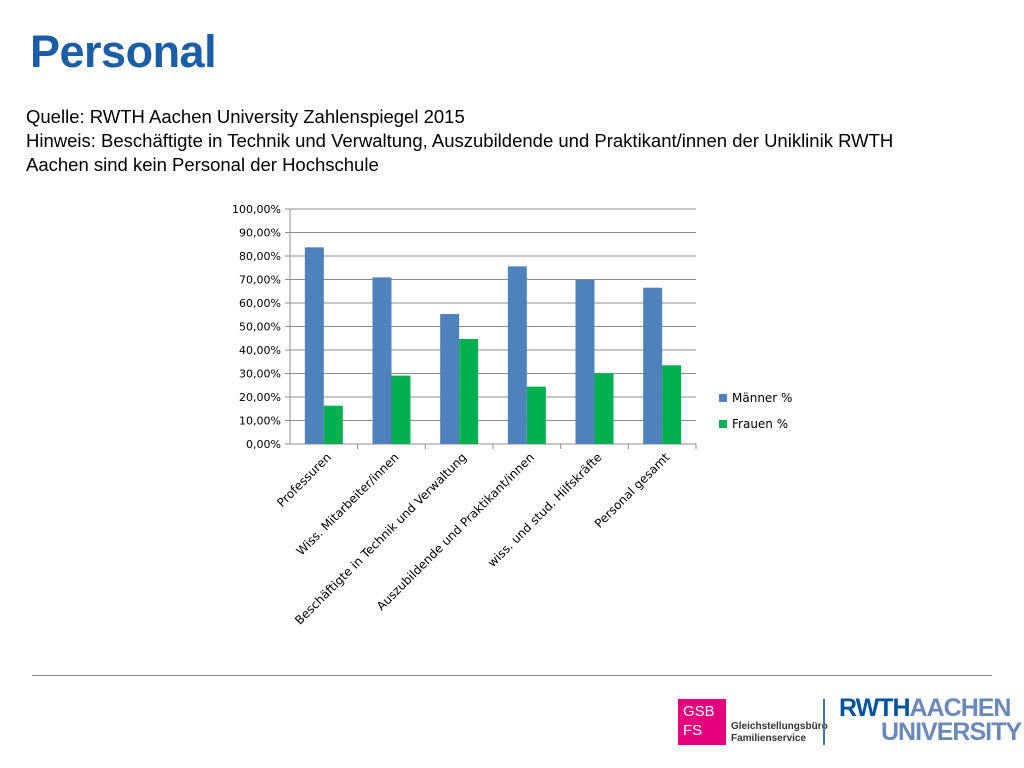  What do you see at coordinates (260, 233) in the screenshot?
I see `y-tick-label: 90,00%` at bounding box center [260, 233].